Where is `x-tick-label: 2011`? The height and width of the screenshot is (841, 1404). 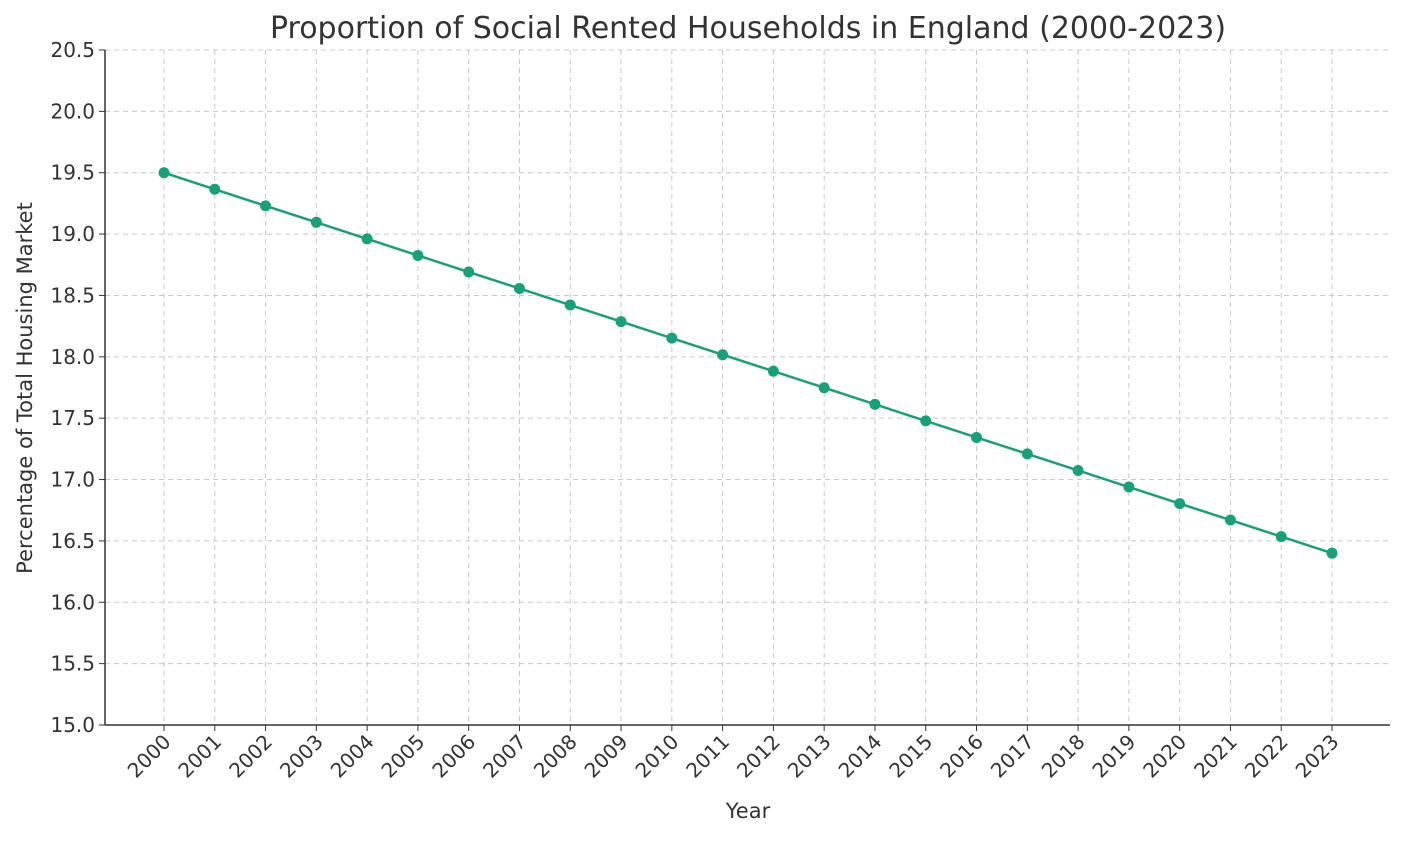 x-tick-label: 2011 is located at coordinates (707, 756).